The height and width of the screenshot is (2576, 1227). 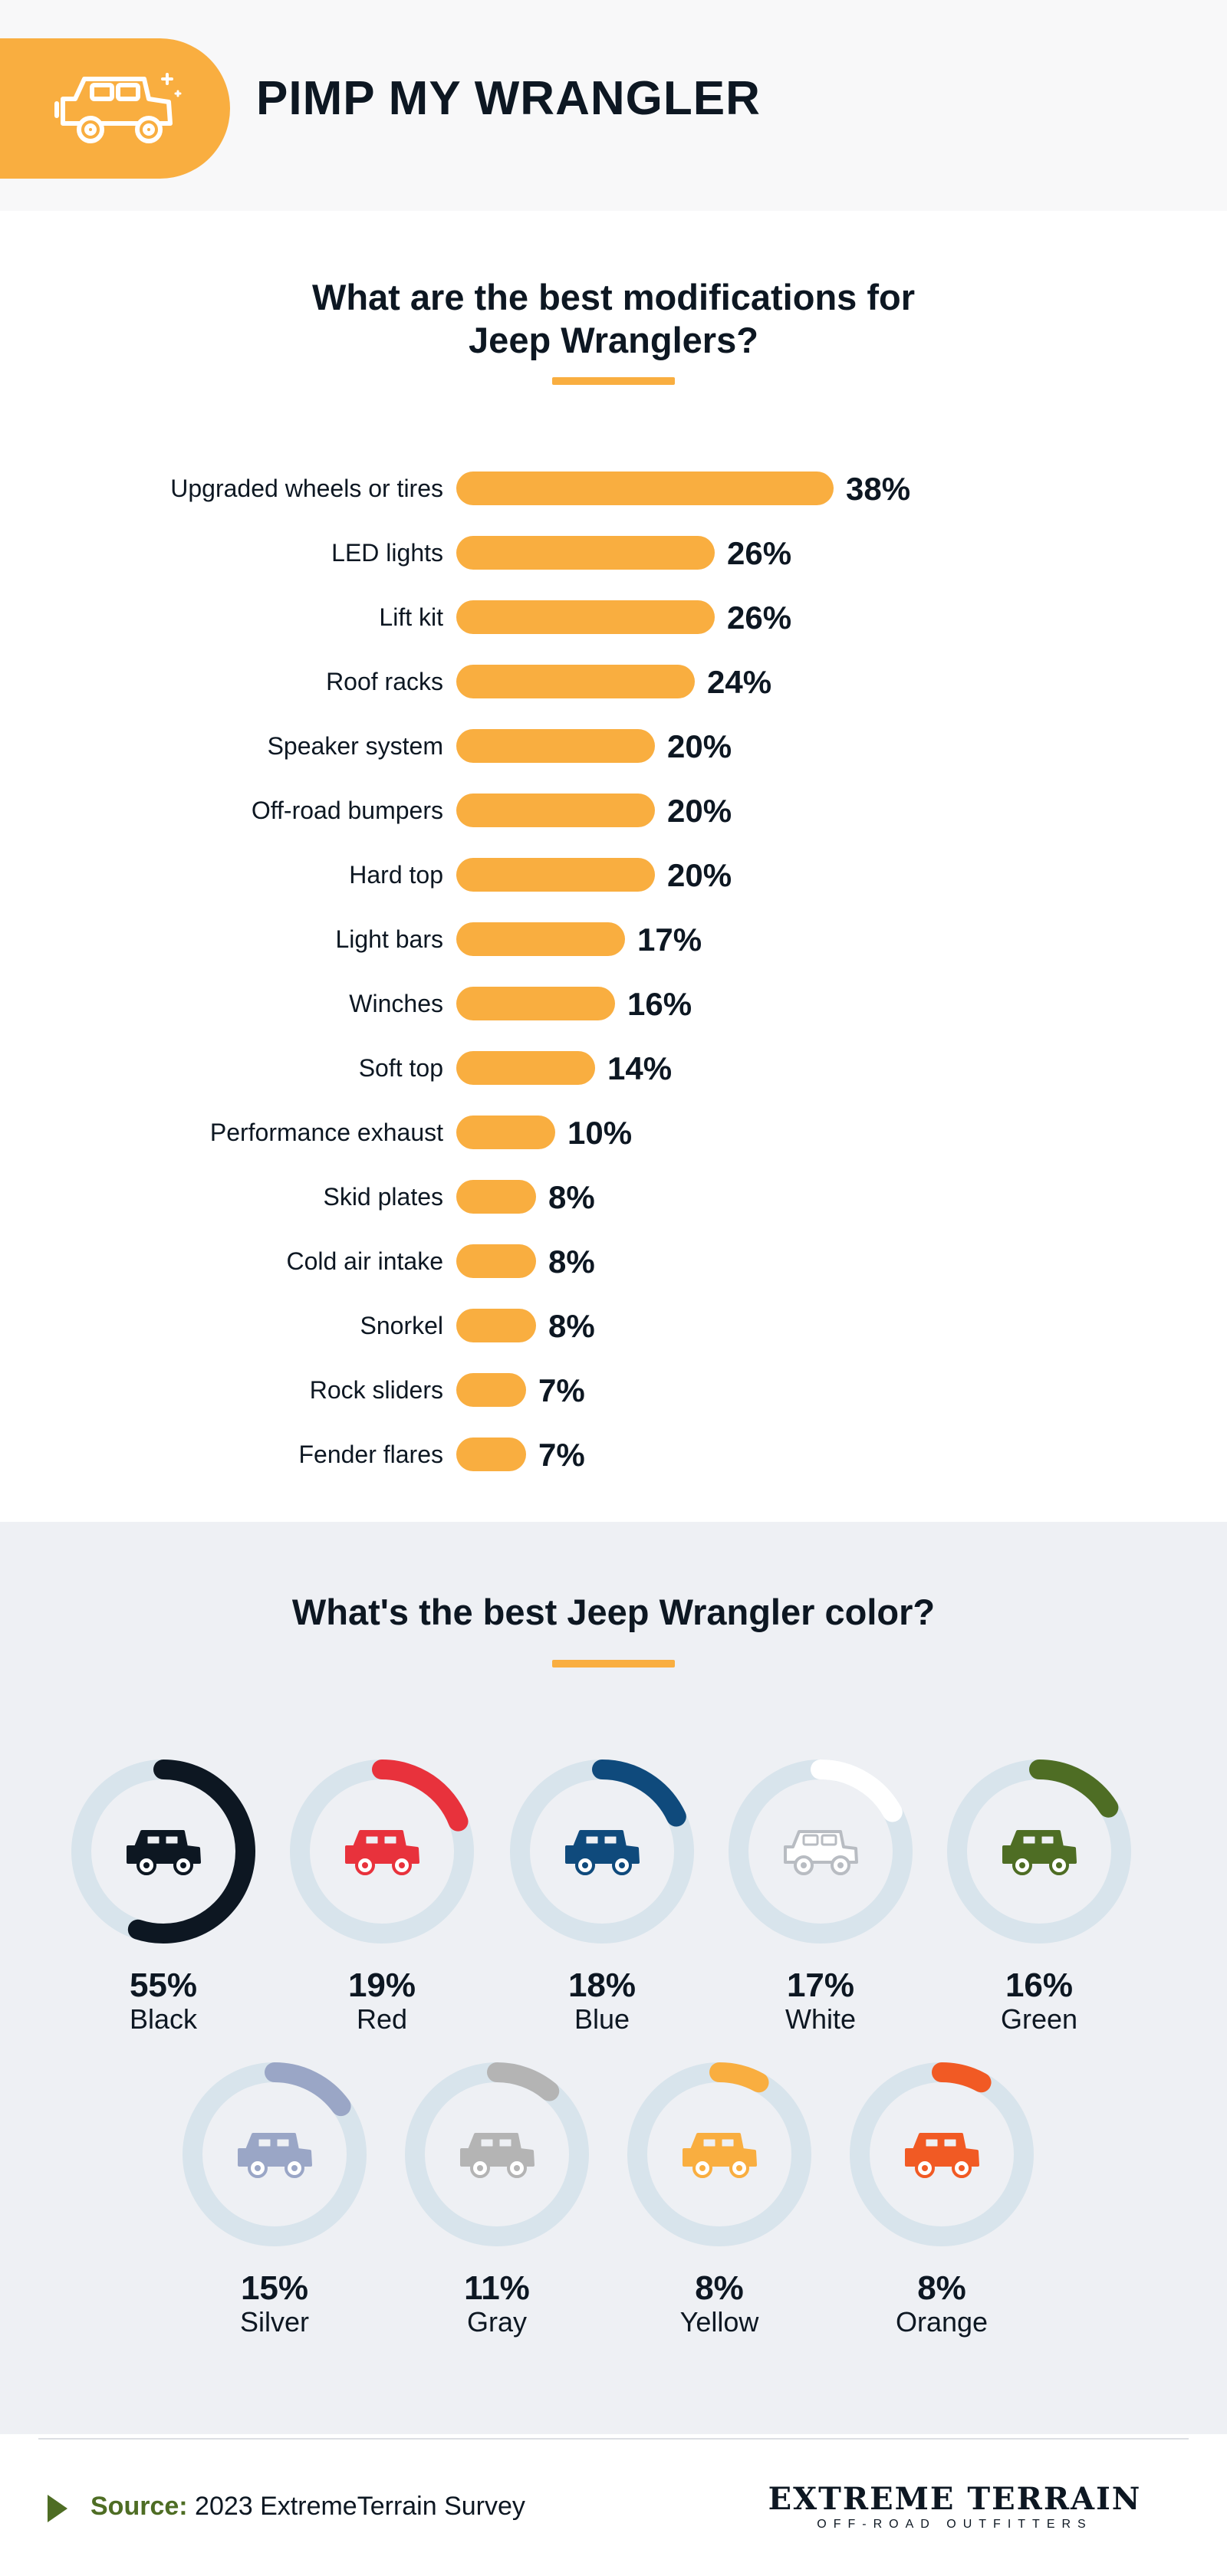 What do you see at coordinates (115, 108) in the screenshot?
I see `header-badge` at bounding box center [115, 108].